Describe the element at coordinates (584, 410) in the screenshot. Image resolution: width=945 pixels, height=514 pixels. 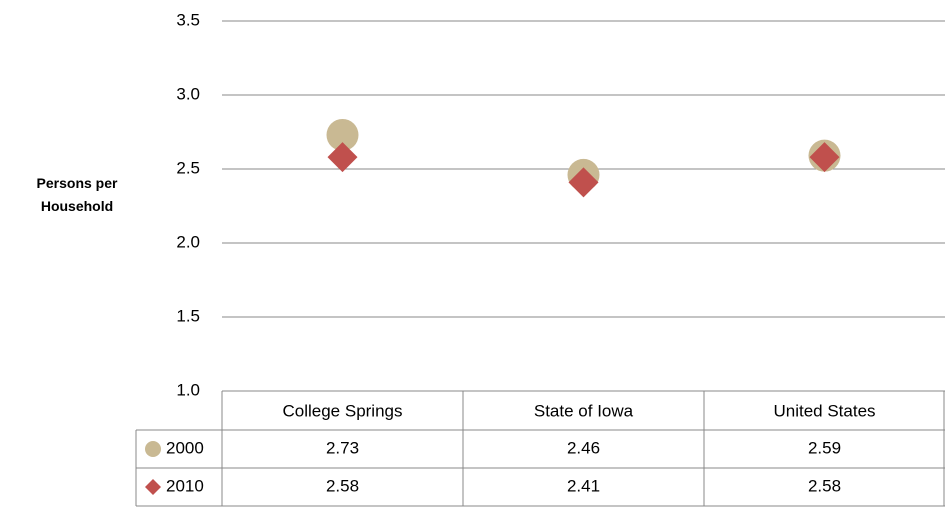
I see `x-tick-label: State of Iowa` at that location.